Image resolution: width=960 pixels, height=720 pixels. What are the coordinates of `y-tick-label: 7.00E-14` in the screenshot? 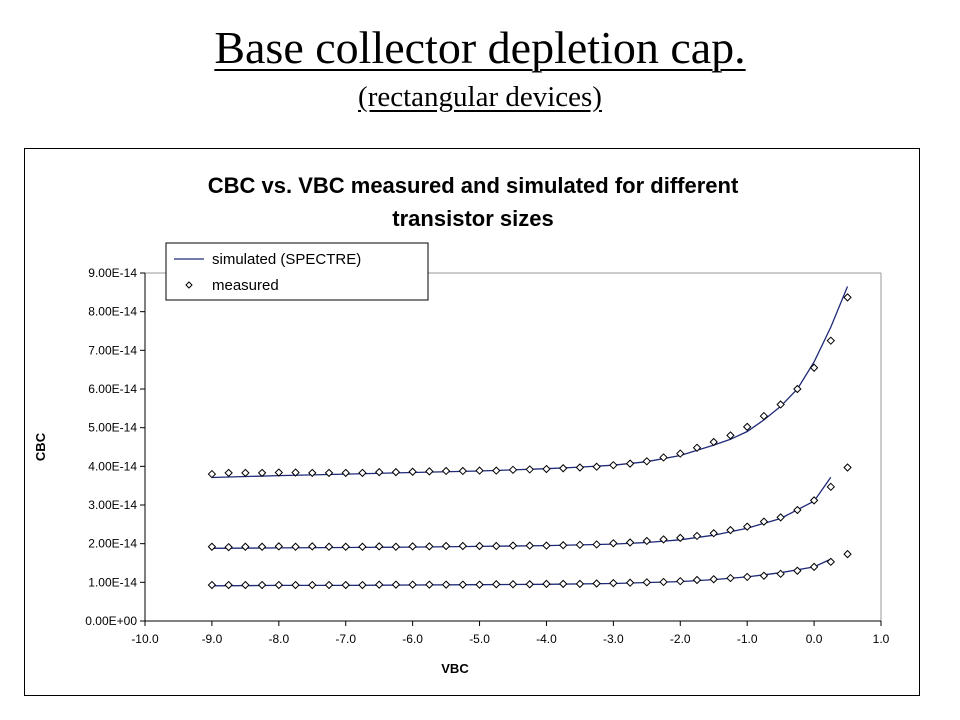 It's located at (112, 350).